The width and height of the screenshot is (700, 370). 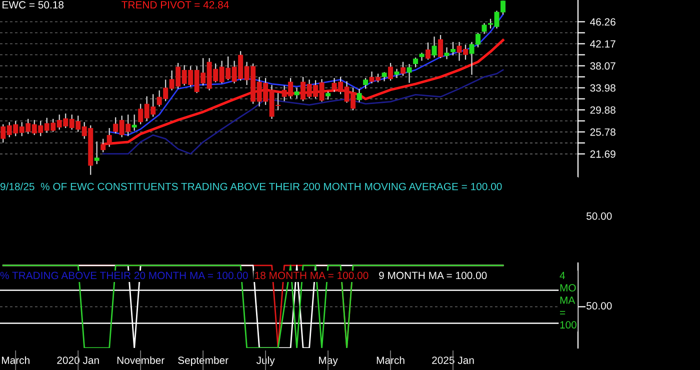 I want to click on text: TREND PIVOT = 42.84, so click(x=175, y=5).